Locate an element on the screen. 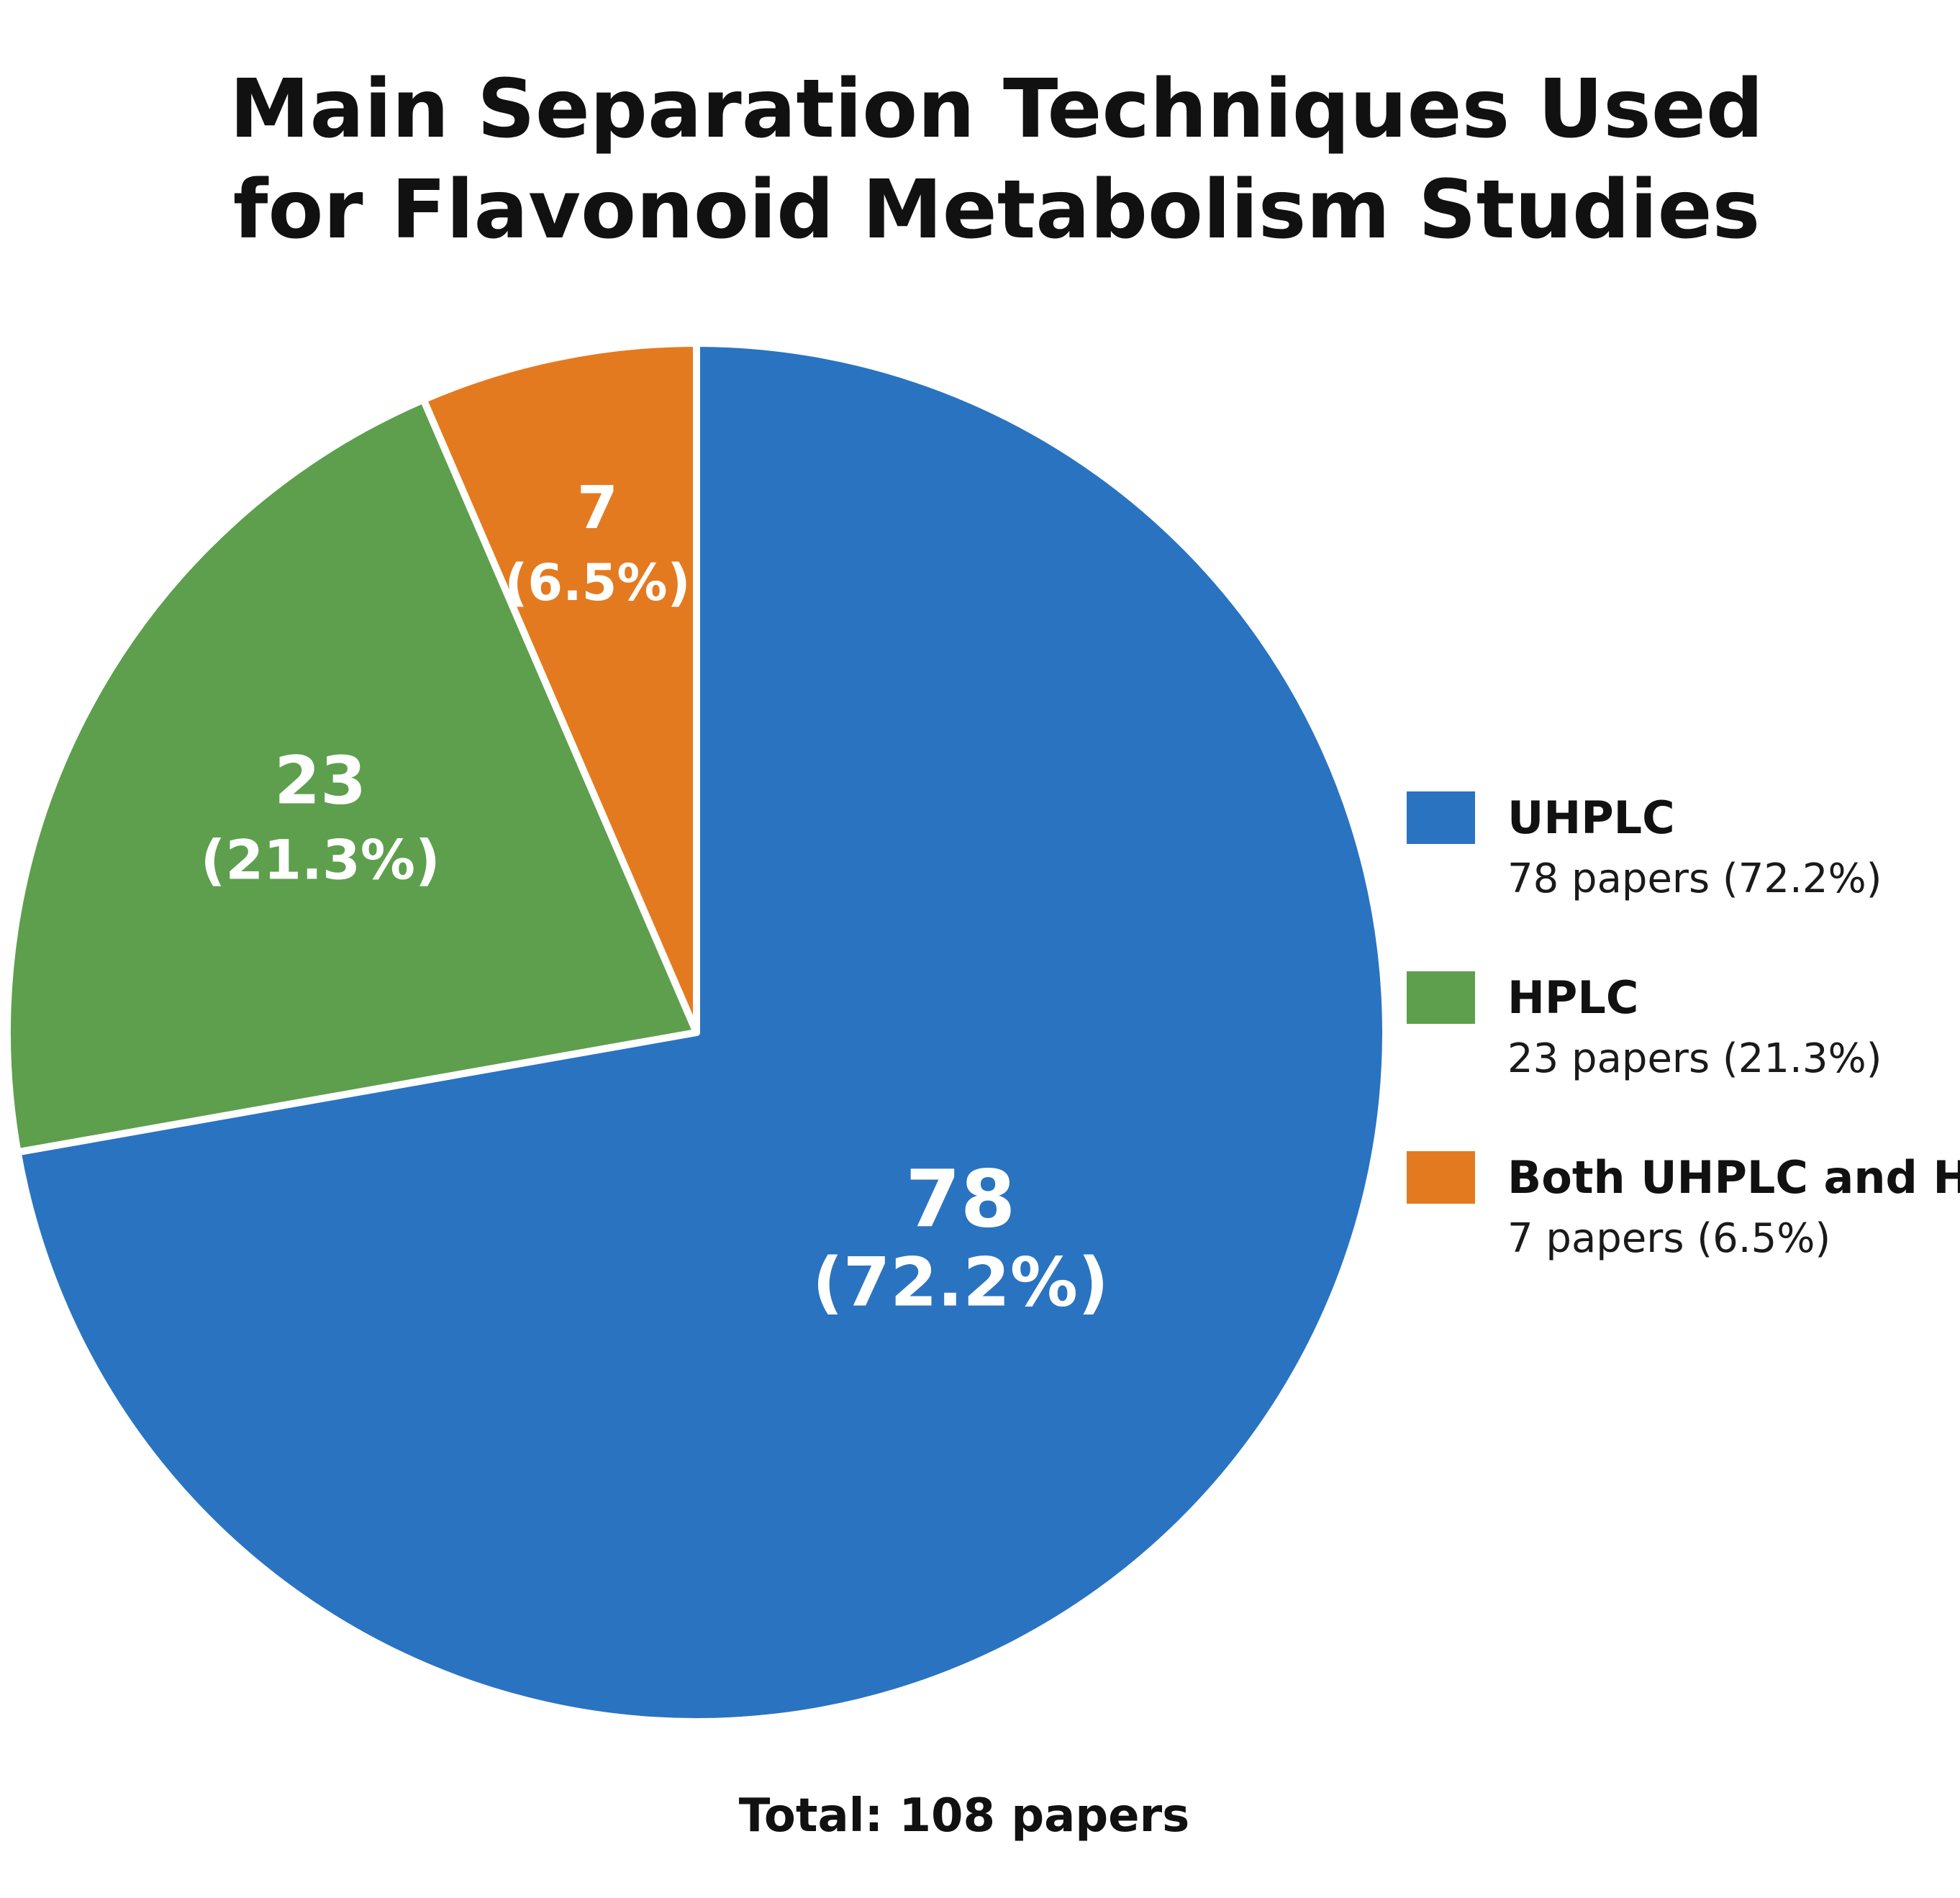  slice-value-label-hplc: 23 is located at coordinates (320, 780).